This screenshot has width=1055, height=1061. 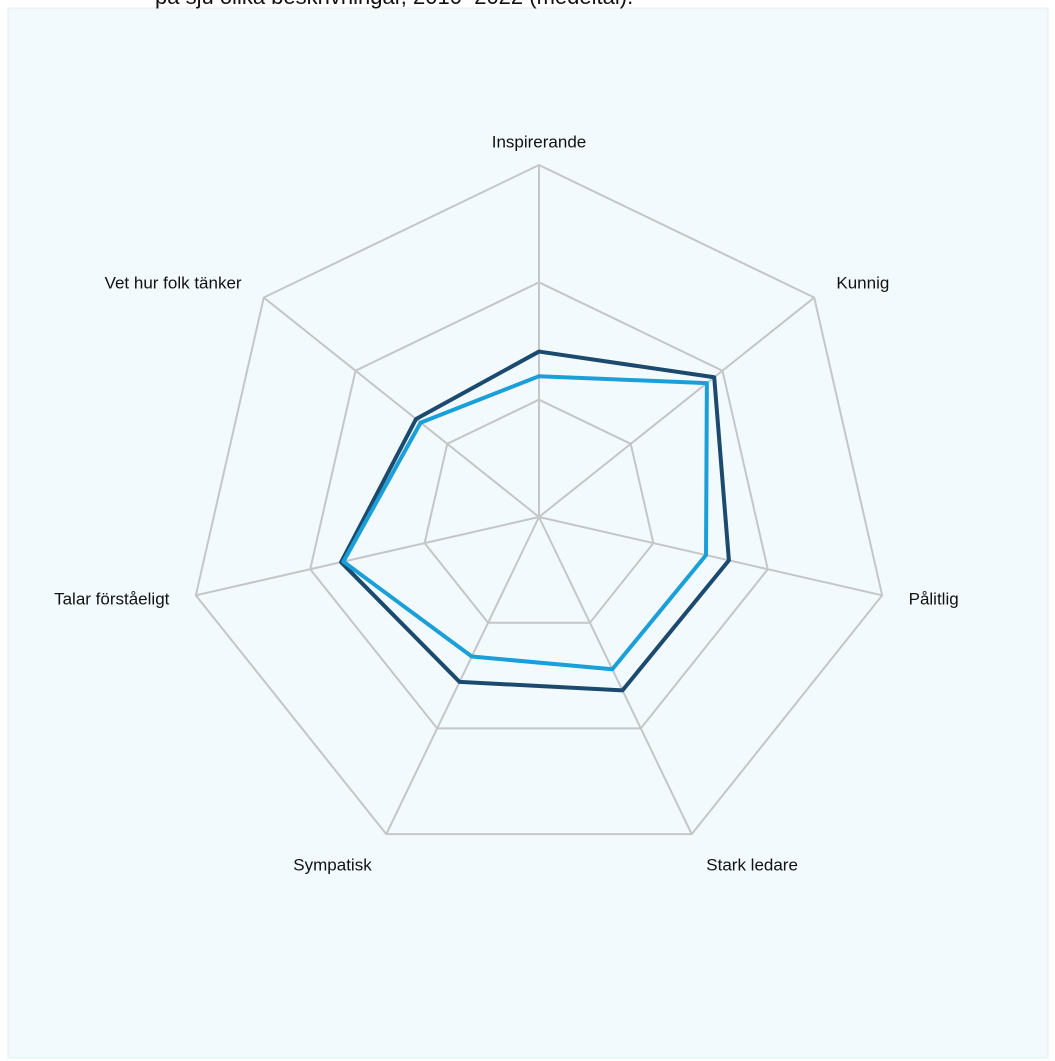 I want to click on axis-label: Pålitlig, so click(x=934, y=599).